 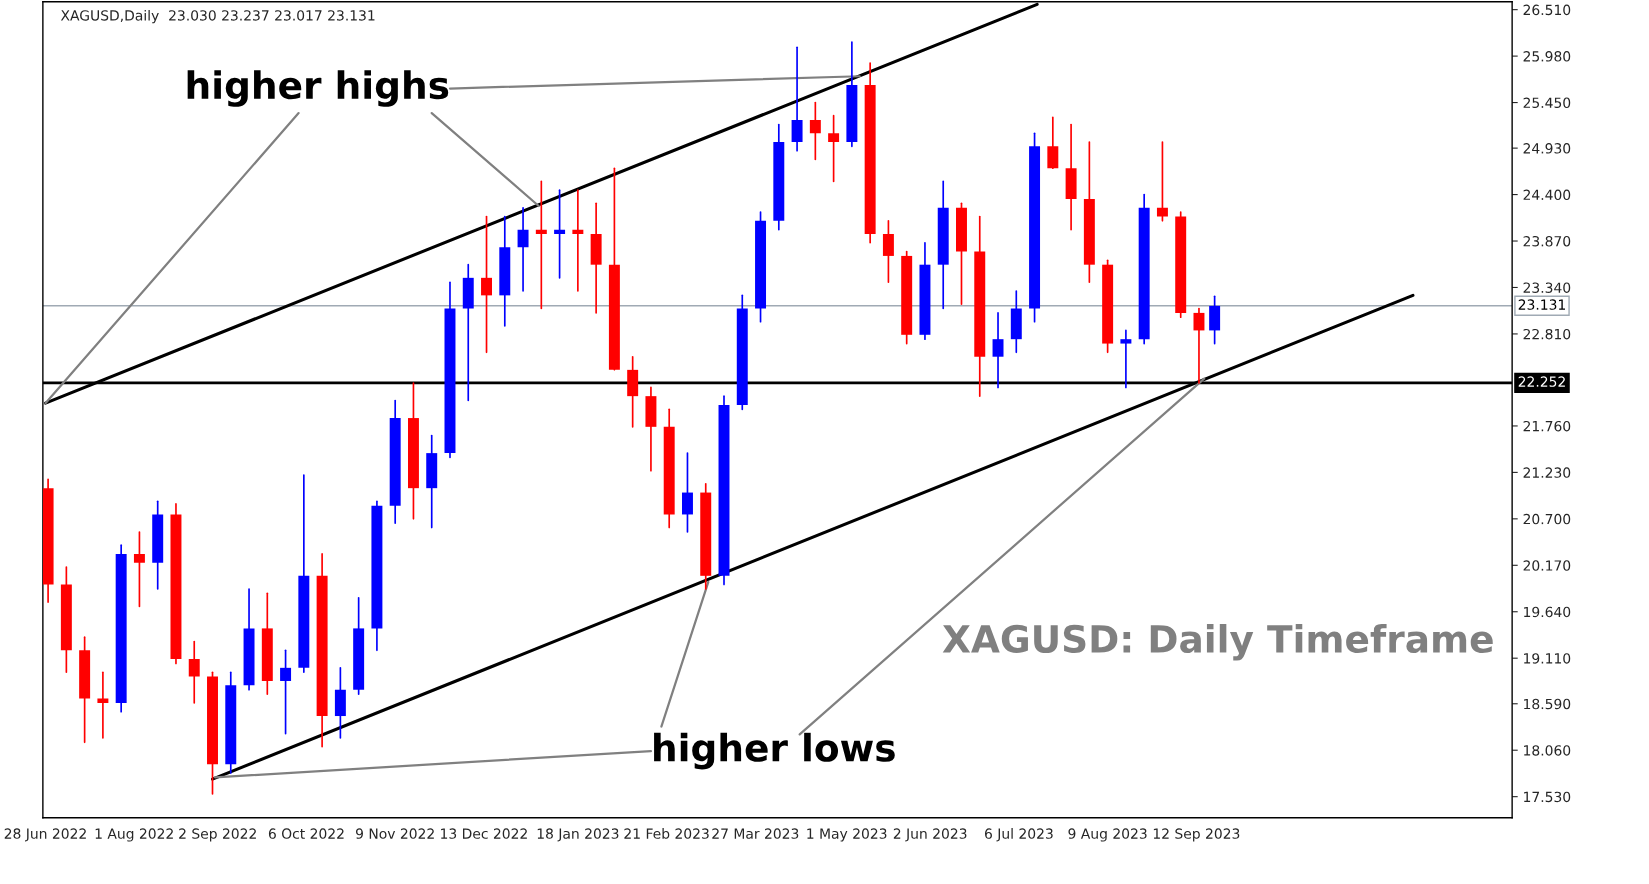 I want to click on x-tick-label: 1 May 2023, so click(x=847, y=835).